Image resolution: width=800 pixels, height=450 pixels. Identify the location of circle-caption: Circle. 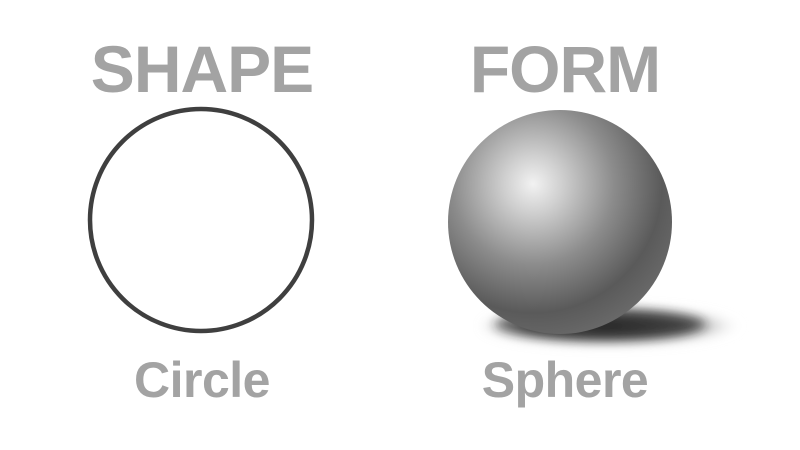
(202, 380).